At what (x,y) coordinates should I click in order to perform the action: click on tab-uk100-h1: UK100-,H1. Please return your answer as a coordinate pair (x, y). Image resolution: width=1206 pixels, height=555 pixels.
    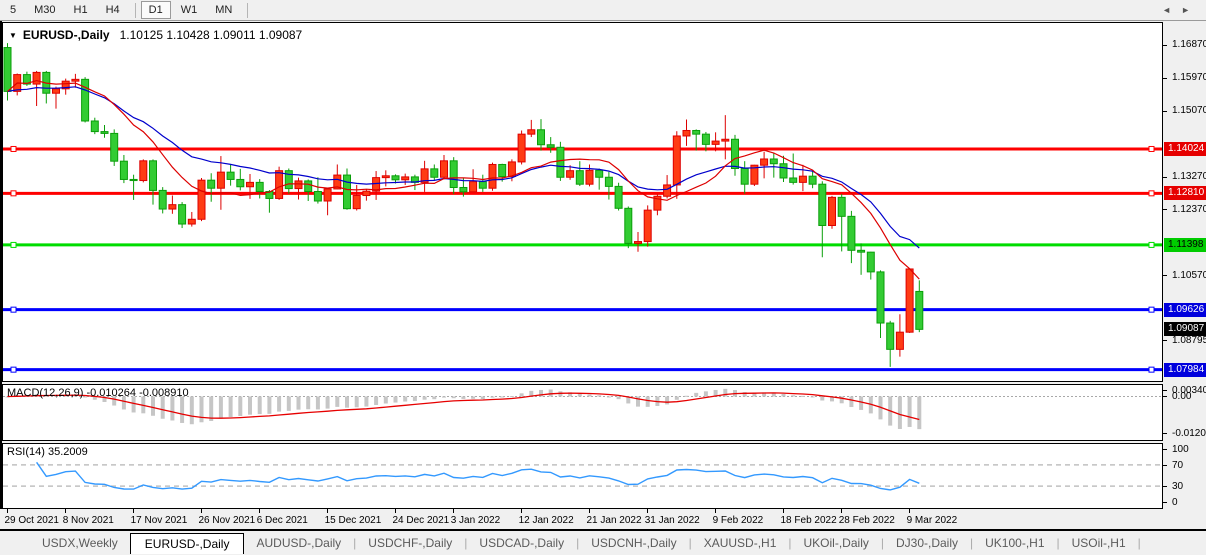
    Looking at the image, I should click on (1015, 543).